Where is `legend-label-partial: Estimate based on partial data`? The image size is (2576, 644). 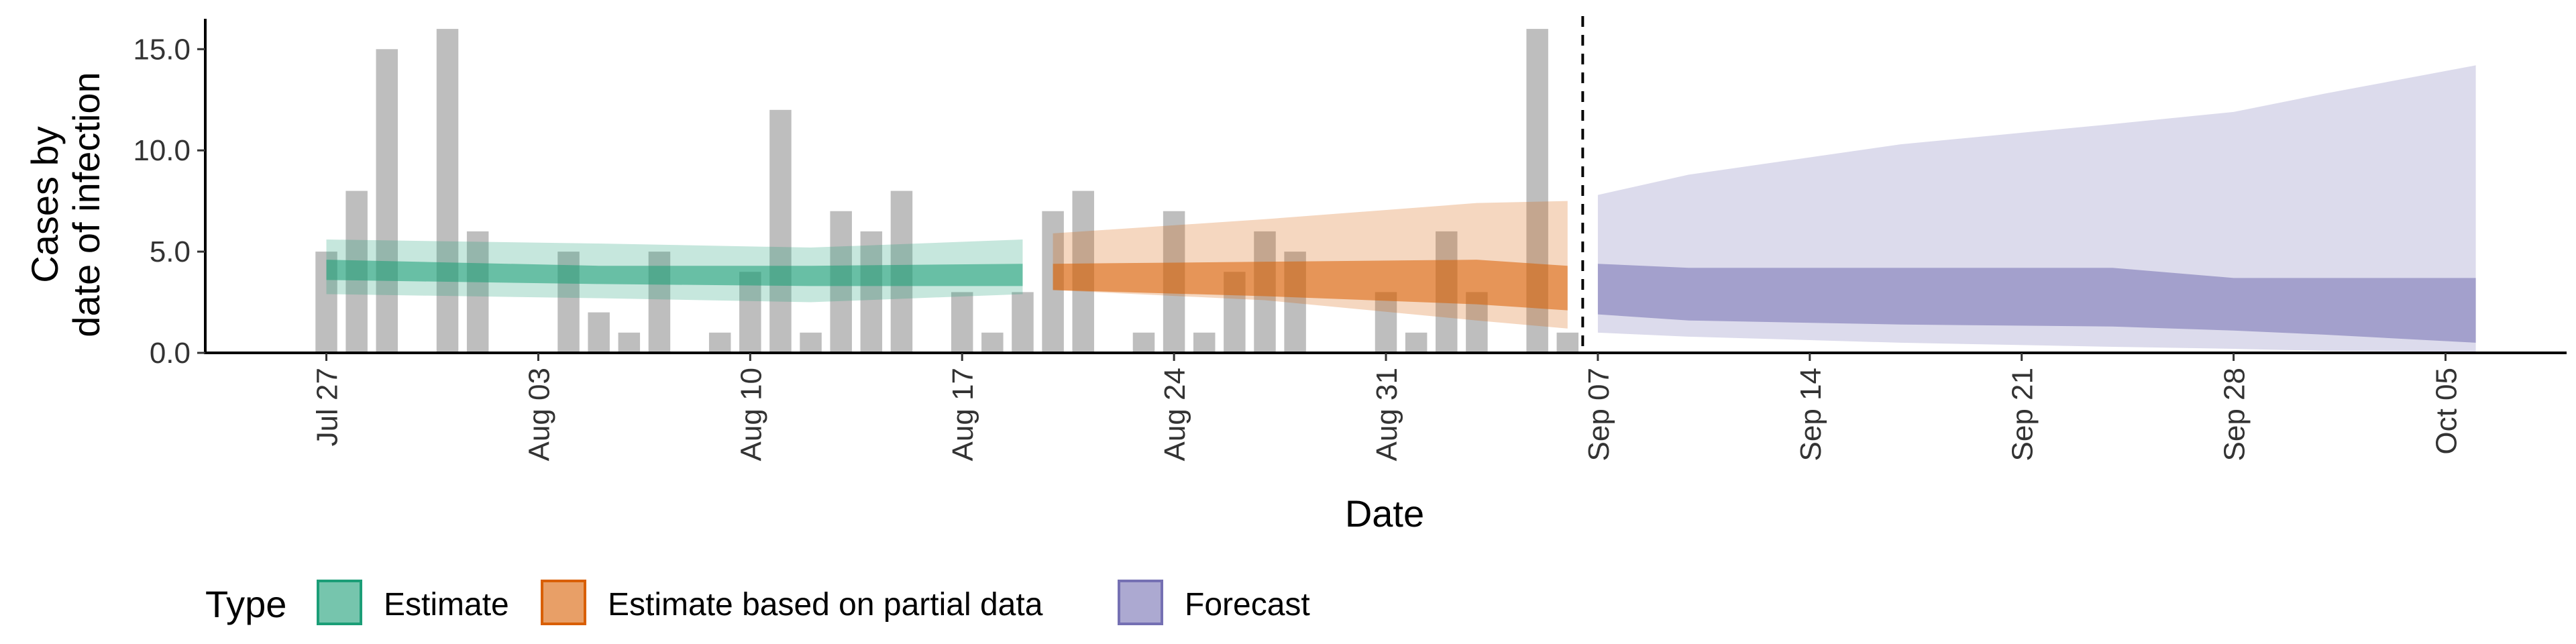
legend-label-partial: Estimate based on partial data is located at coordinates (825, 605).